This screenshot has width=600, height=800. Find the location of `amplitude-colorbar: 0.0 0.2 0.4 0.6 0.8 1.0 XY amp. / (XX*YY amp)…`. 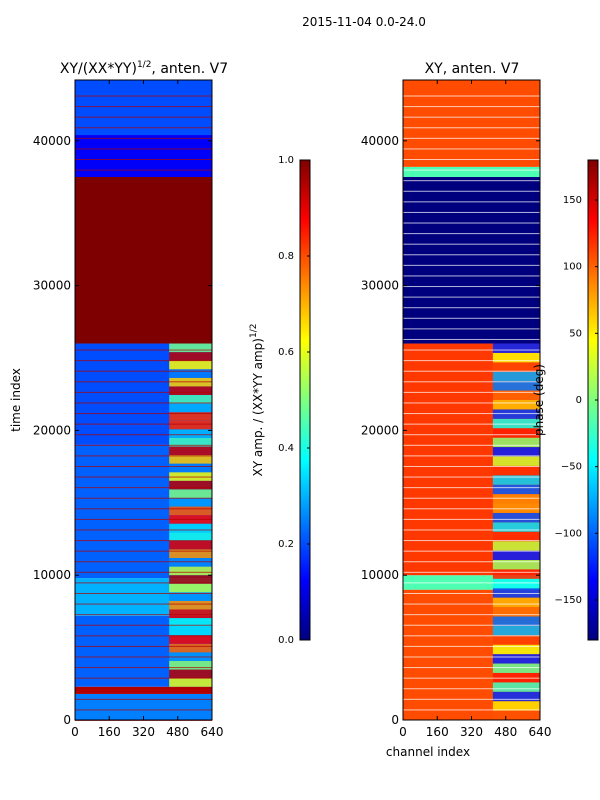

amplitude-colorbar: 0.0 0.2 0.4 0.6 0.8 1.0 XY amp. / (XX*YY amp)… is located at coordinates (280, 400).